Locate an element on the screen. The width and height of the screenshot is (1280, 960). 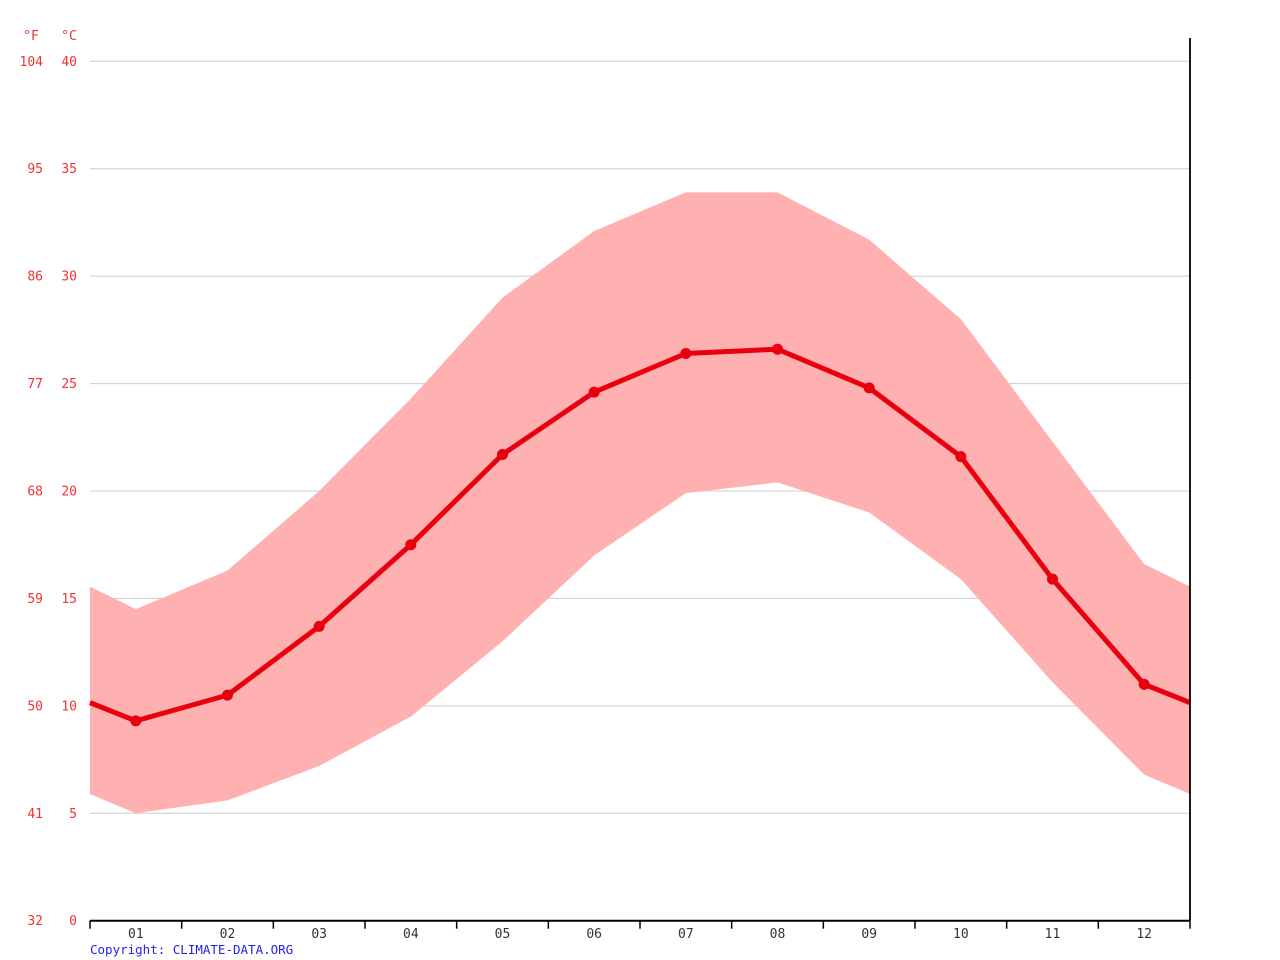
x-label-01: 01 is located at coordinates (136, 934).